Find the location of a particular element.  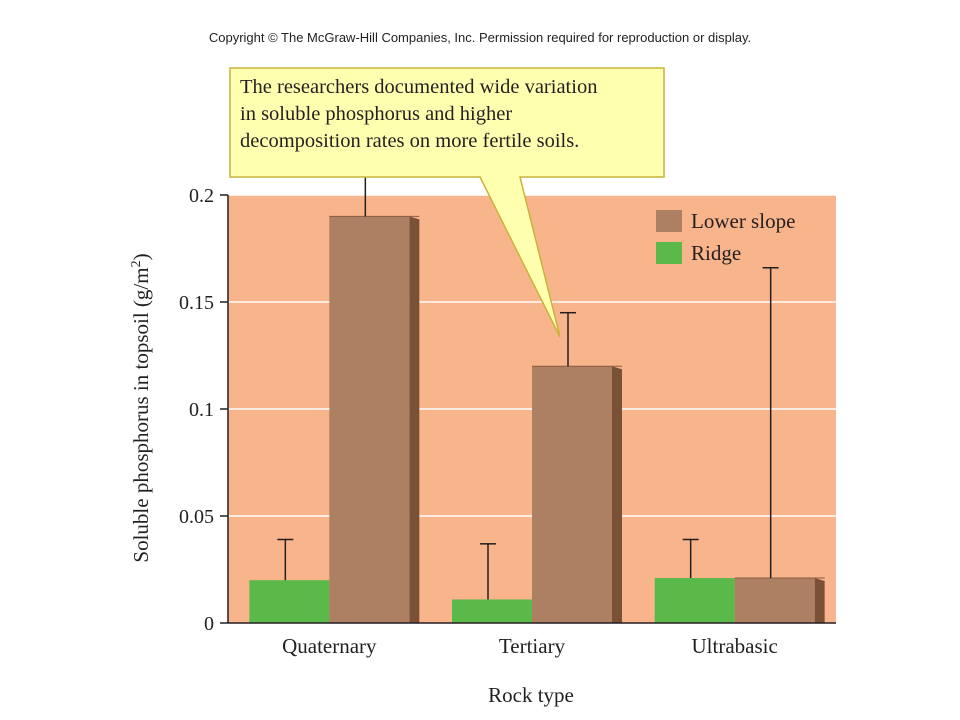

y-tick-label: 0.1 is located at coordinates (201, 410).